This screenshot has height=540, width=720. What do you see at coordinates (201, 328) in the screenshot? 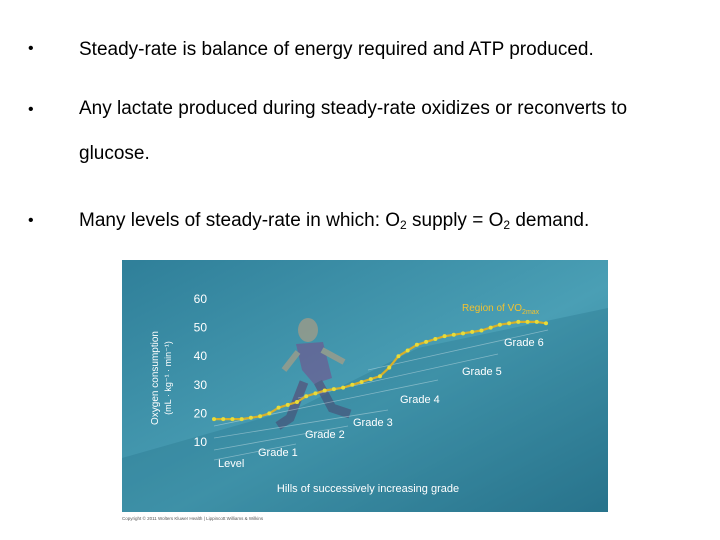
I see `y-tick-label: 50` at bounding box center [201, 328].